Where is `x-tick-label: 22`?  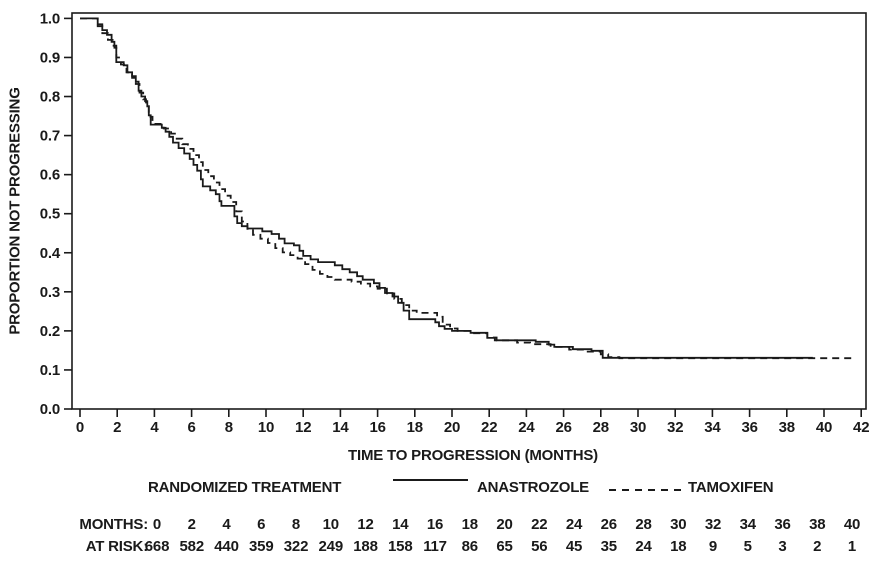
x-tick-label: 22 is located at coordinates (489, 427).